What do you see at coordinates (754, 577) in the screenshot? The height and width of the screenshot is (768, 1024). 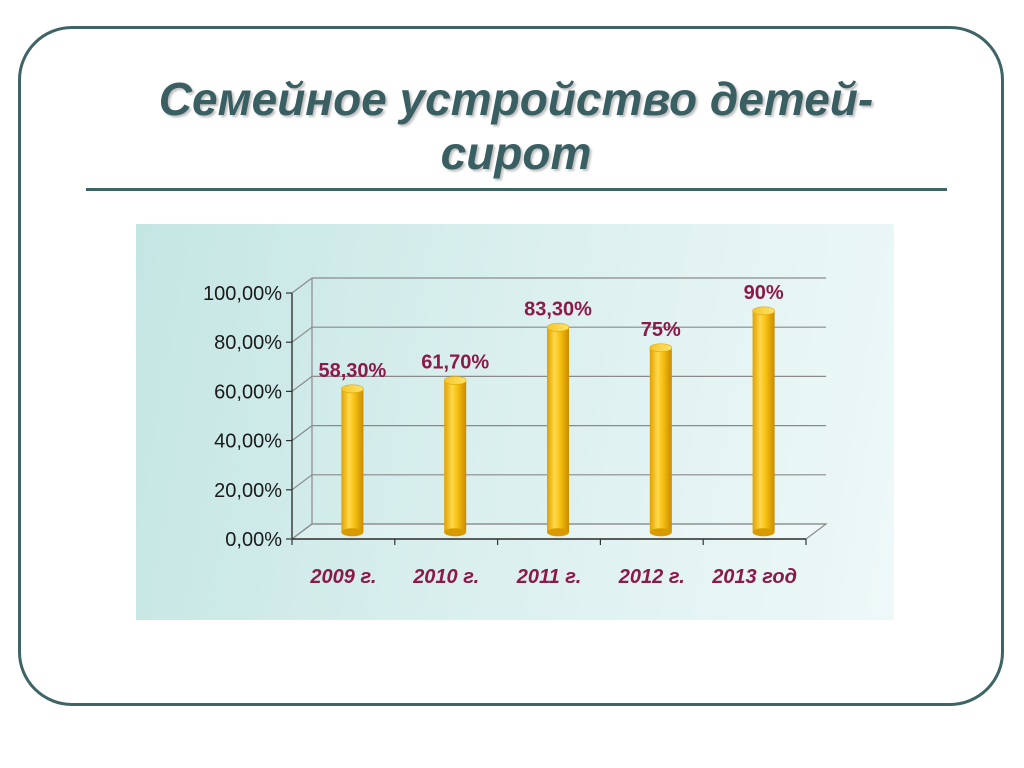 I see `x-tick-label: 2013 год` at bounding box center [754, 577].